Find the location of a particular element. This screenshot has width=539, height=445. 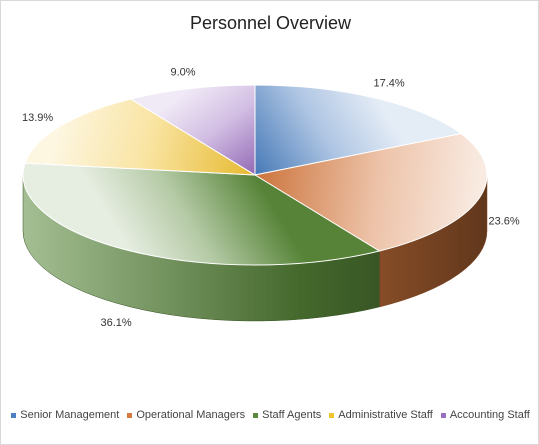

data-label-staff-agents: 36.1% is located at coordinates (115, 323).